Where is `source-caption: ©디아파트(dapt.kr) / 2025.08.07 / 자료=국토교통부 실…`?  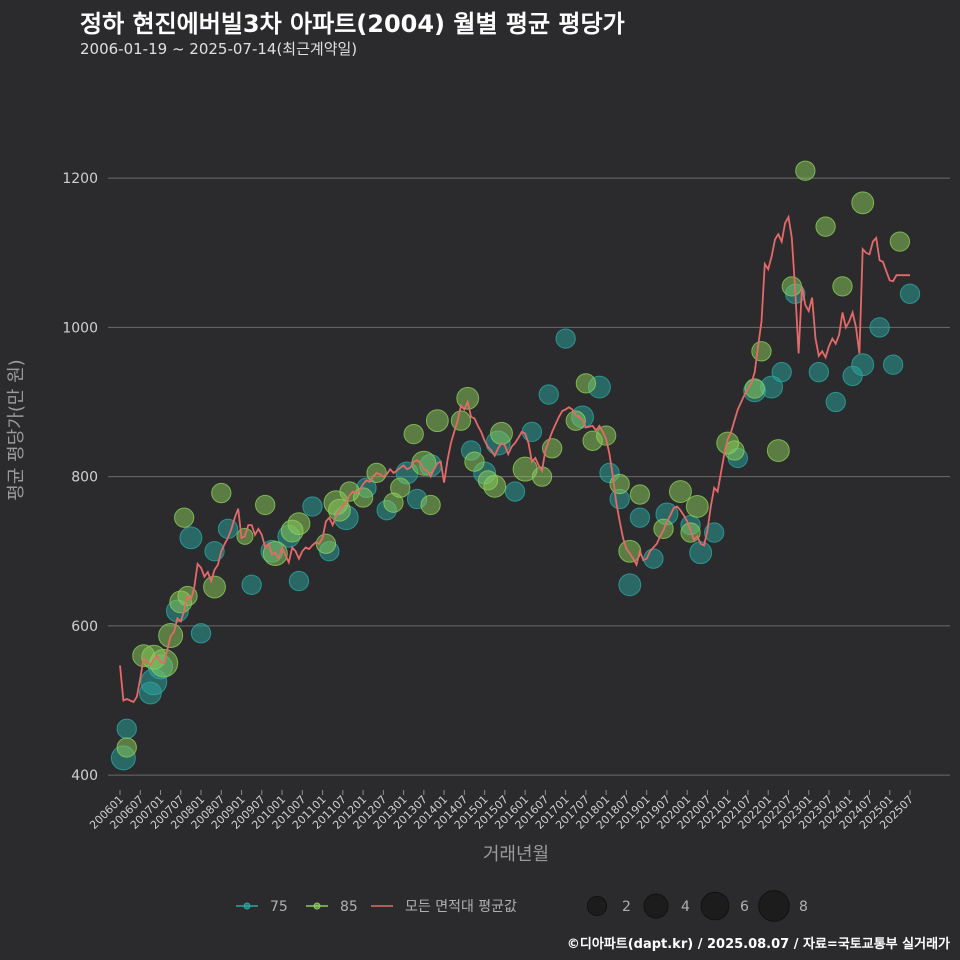
source-caption: ©디아파트(dapt.kr) / 2025.08.07 / 자료=국토교통부 실… is located at coordinates (758, 944).